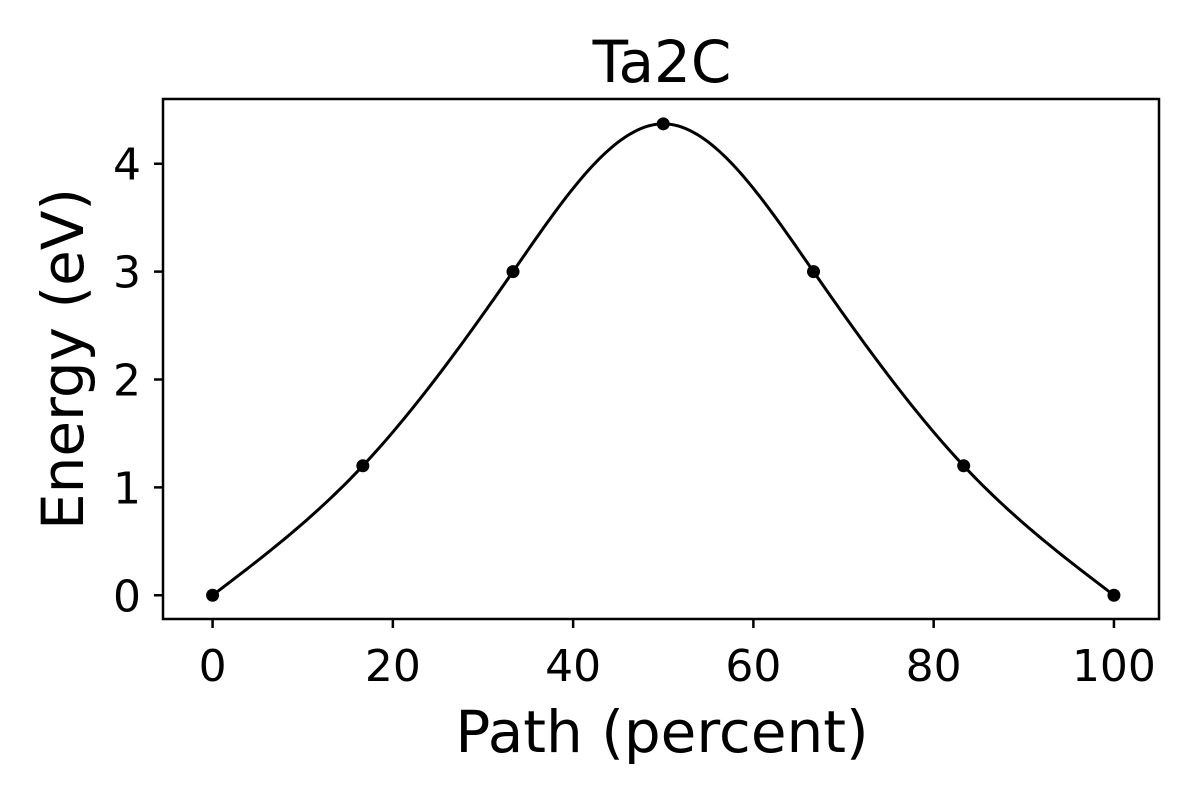 The image size is (1200, 800). Describe the element at coordinates (127, 380) in the screenshot. I see `y-tick-label: 2` at that location.